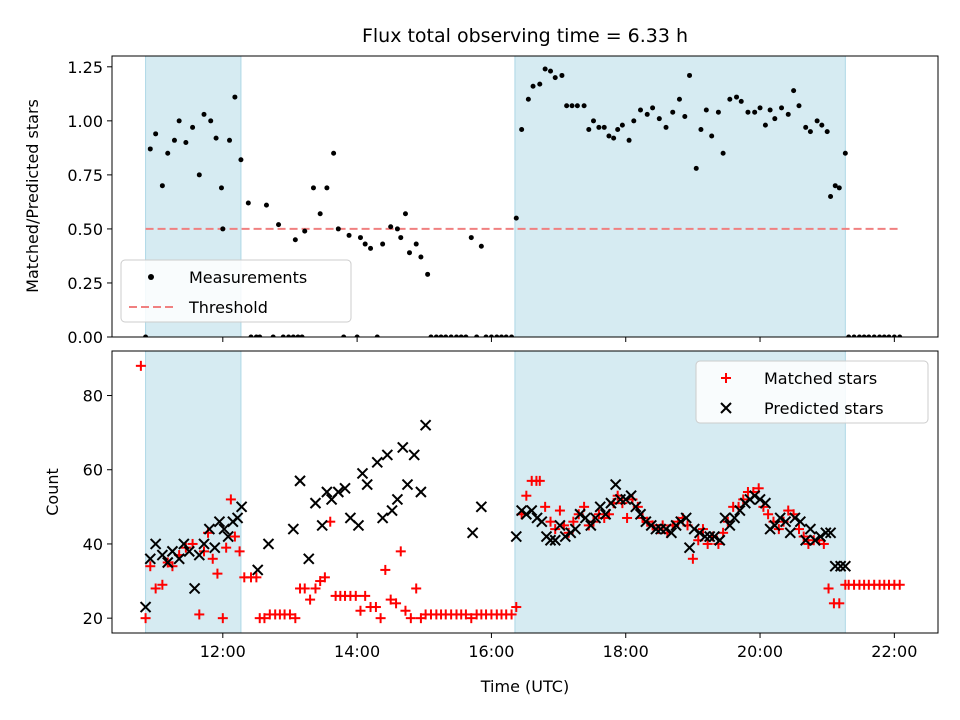 The image size is (960, 720). Describe the element at coordinates (223, 651) in the screenshot. I see `x-tick-label: 12:00` at that location.